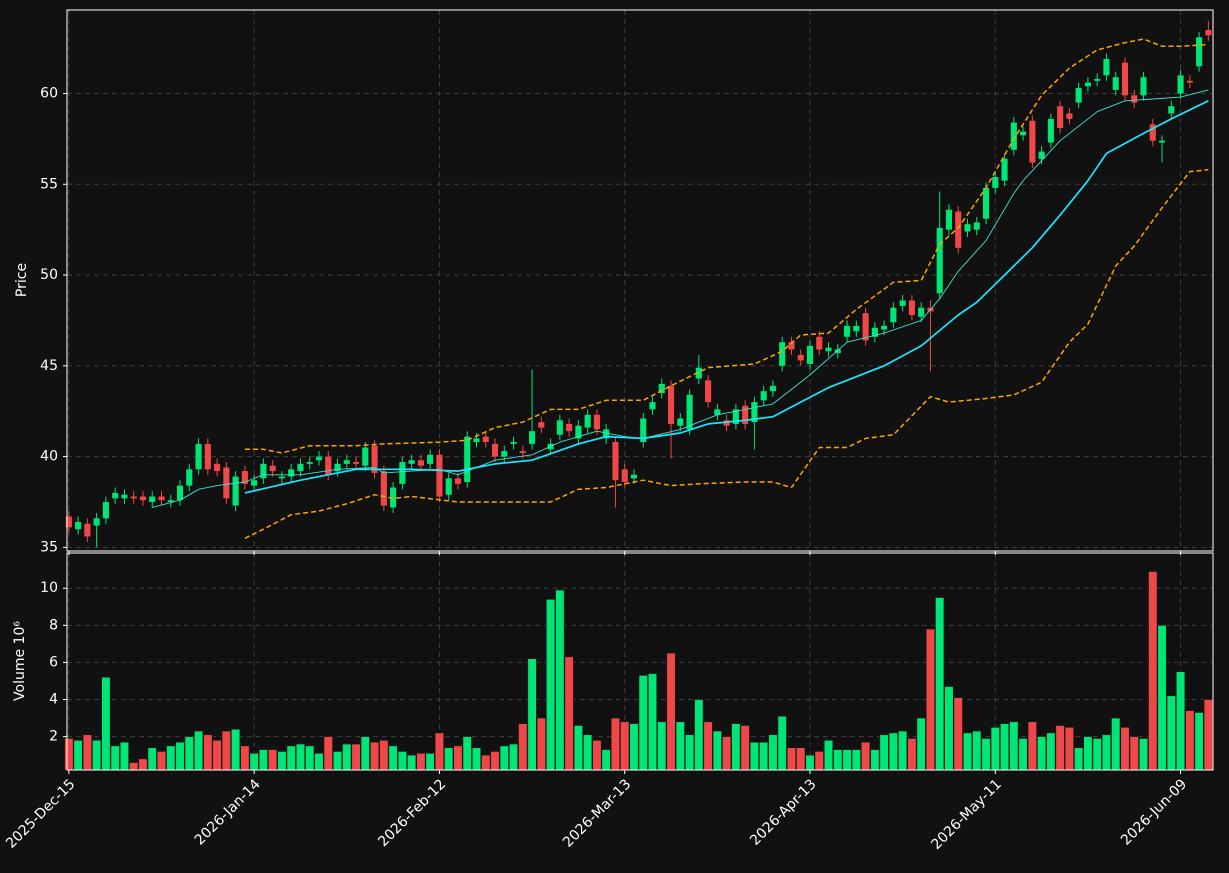  Describe the element at coordinates (49, 588) in the screenshot. I see `y-tick-label: 10` at that location.